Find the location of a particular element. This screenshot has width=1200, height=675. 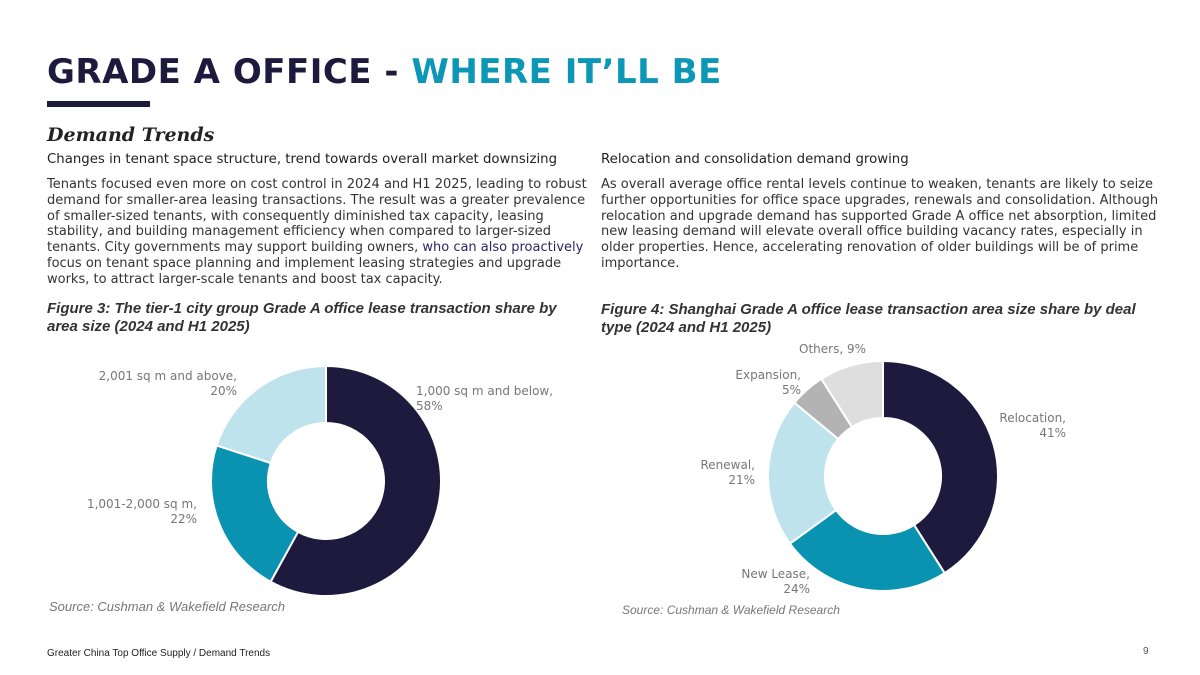

label-relocation: Relocation, 41% is located at coordinates (1032, 426).